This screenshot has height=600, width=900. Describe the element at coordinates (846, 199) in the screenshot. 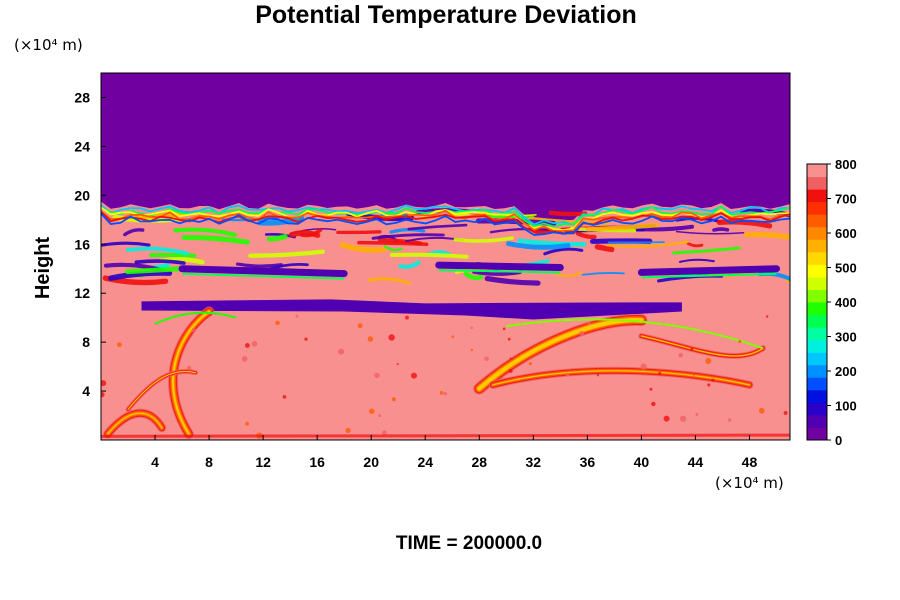

I see `colorbar-tick-label: 700` at that location.